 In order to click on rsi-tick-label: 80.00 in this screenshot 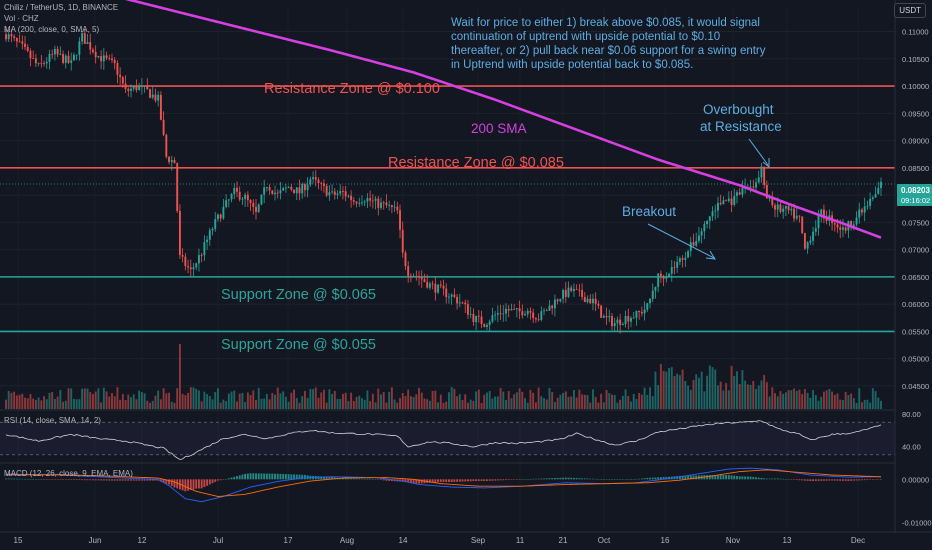, I will do `click(911, 414)`.